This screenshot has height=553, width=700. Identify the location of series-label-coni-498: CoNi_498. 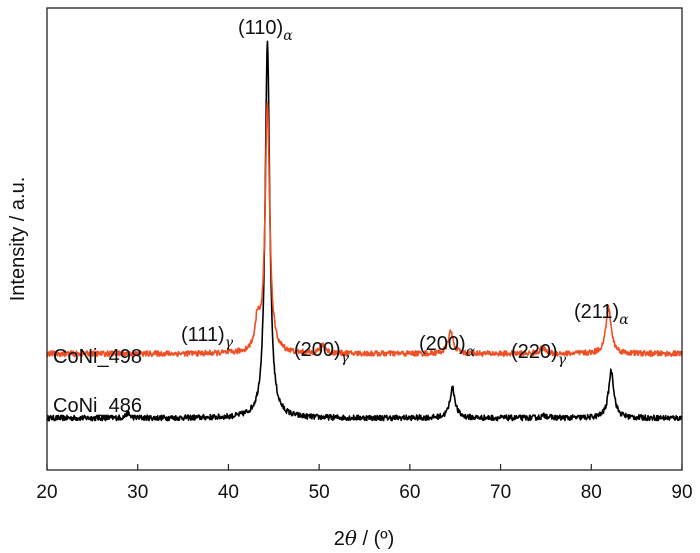
(97, 357).